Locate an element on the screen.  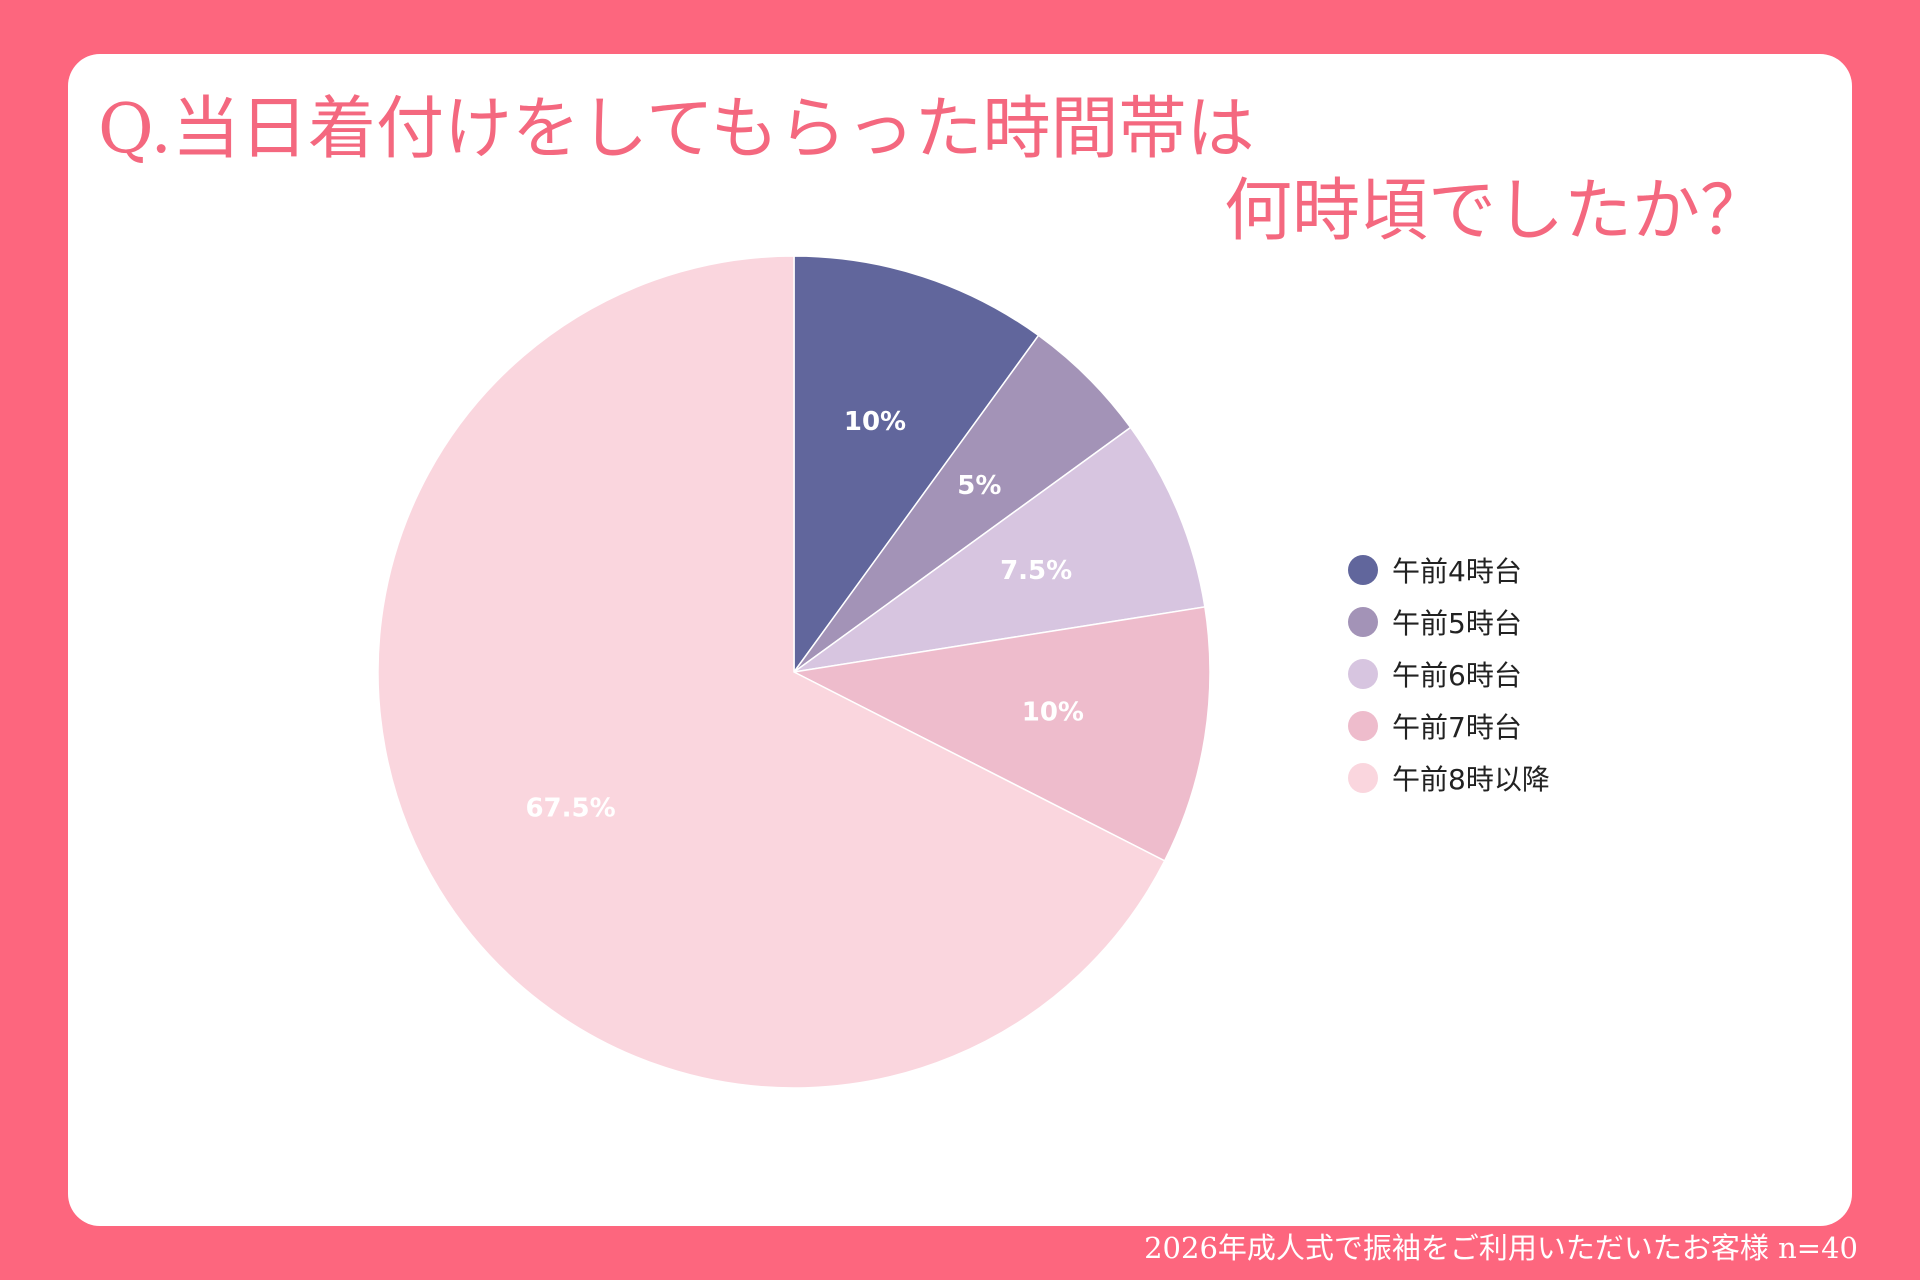
slice-value-label-5: 67.5% is located at coordinates (570, 808).